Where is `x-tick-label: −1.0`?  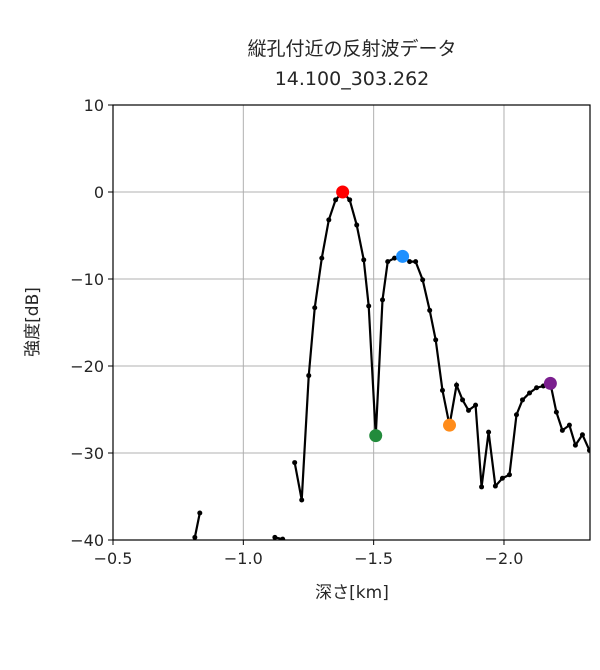
x-tick-label: −1.0 is located at coordinates (243, 558).